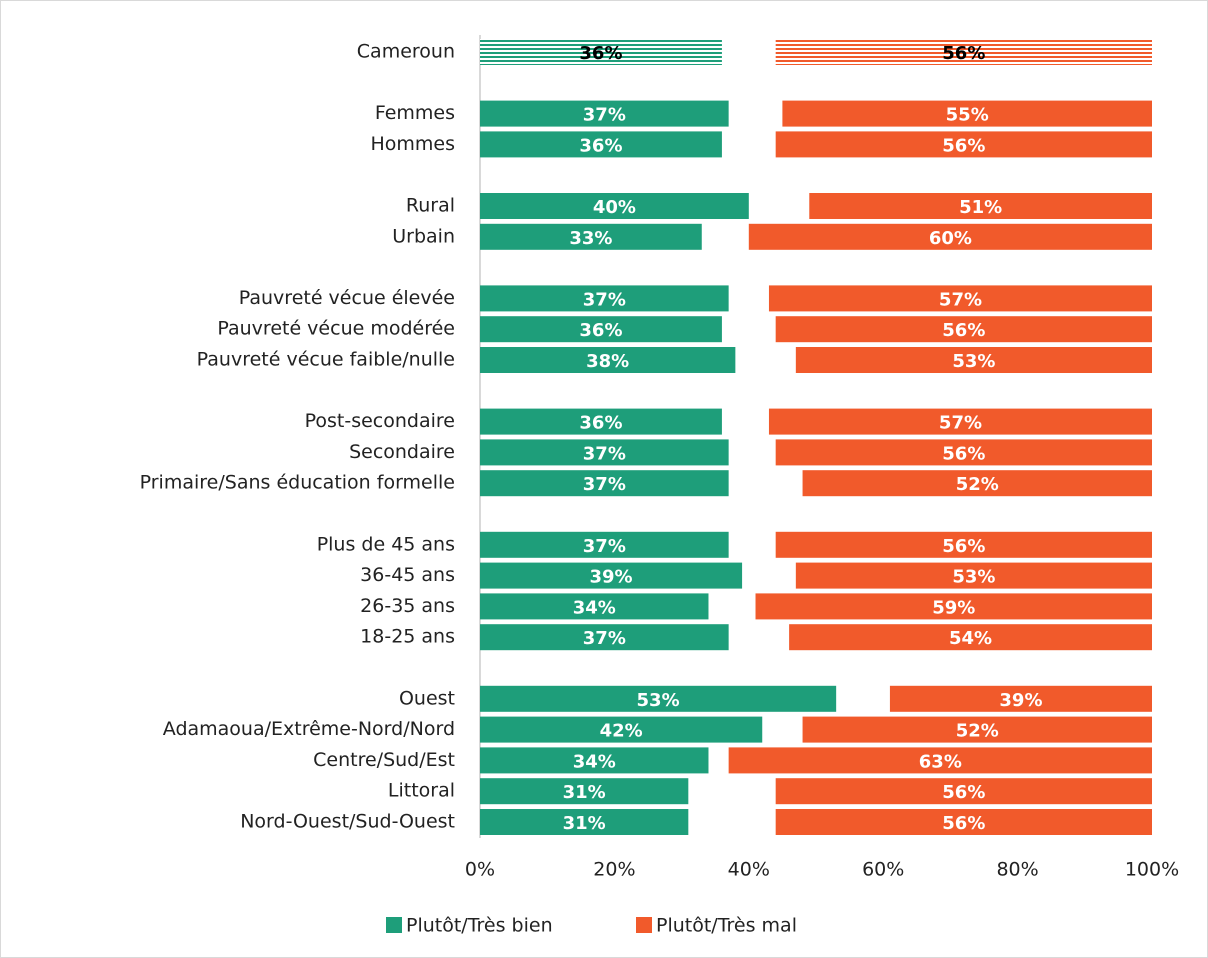  What do you see at coordinates (347, 298) in the screenshot?
I see `category-label: Pauvreté vécue élevée` at bounding box center [347, 298].